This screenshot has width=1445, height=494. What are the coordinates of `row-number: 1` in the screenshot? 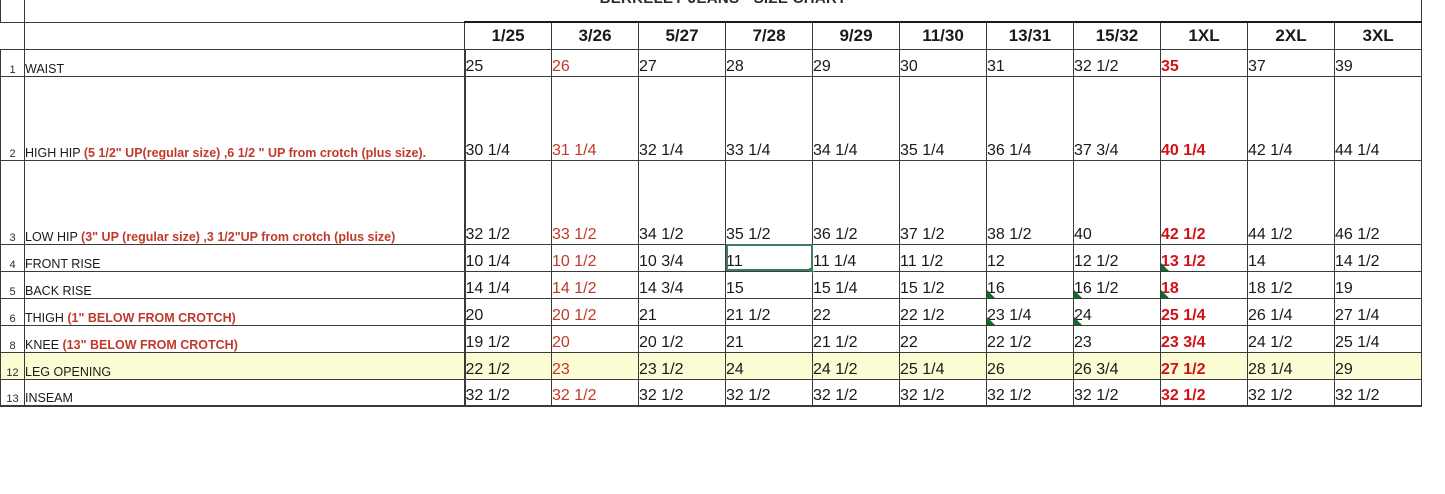 It's located at (12, 62).